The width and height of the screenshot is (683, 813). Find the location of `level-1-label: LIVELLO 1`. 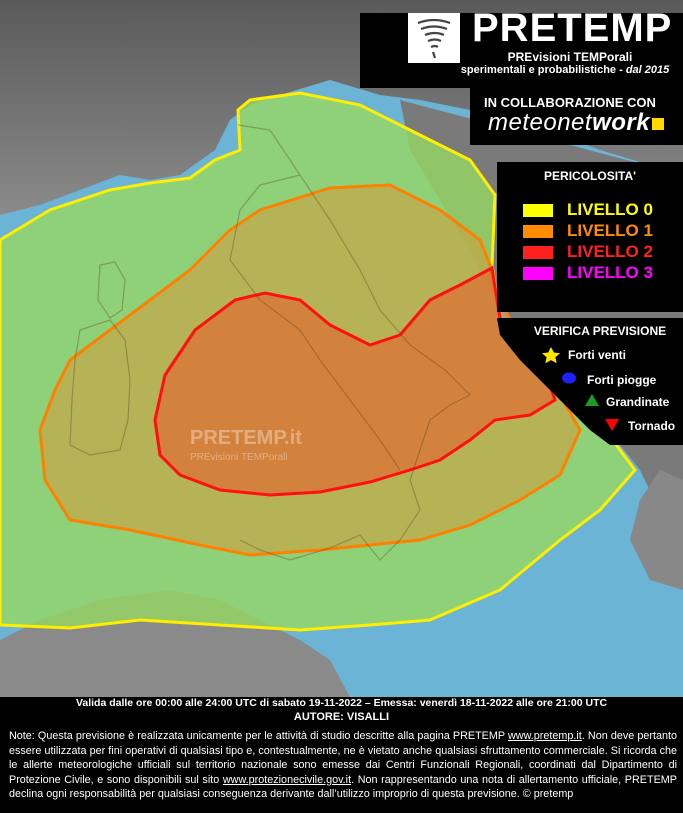

level-1-label: LIVELLO 1 is located at coordinates (610, 230).